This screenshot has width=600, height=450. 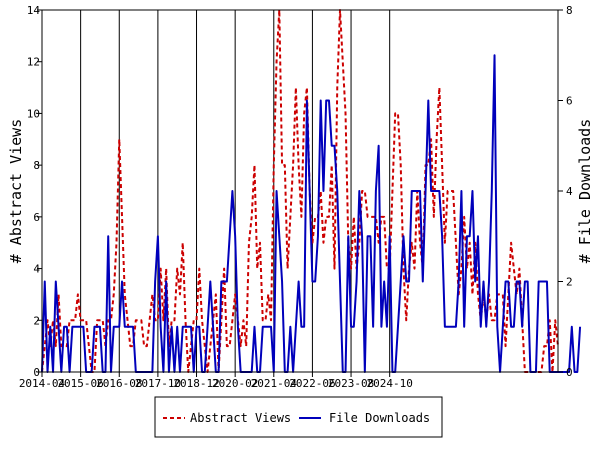 What do you see at coordinates (34, 10) in the screenshot?
I see `y-left-tick-label: 14` at bounding box center [34, 10].